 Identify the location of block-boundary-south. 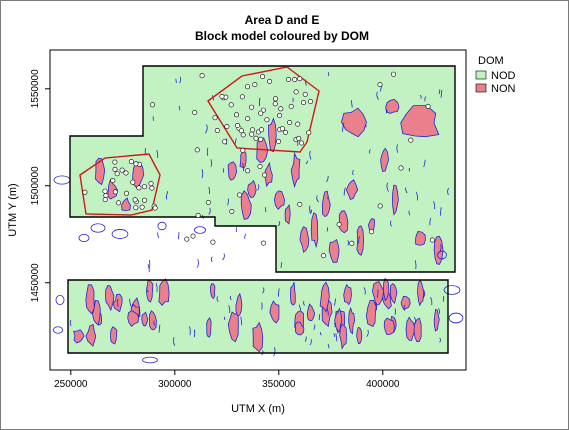
(258, 316).